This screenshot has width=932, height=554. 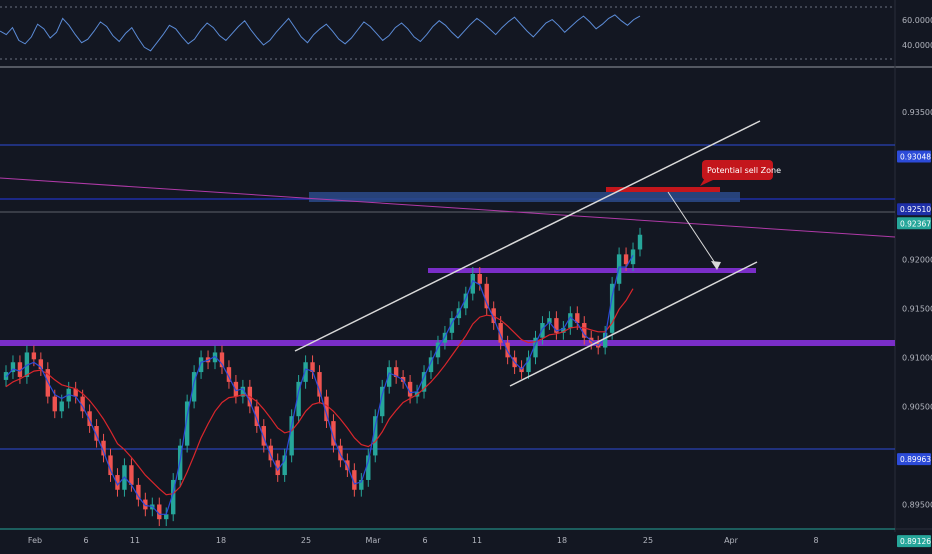 I want to click on x-tick-label: 18, so click(x=221, y=540).